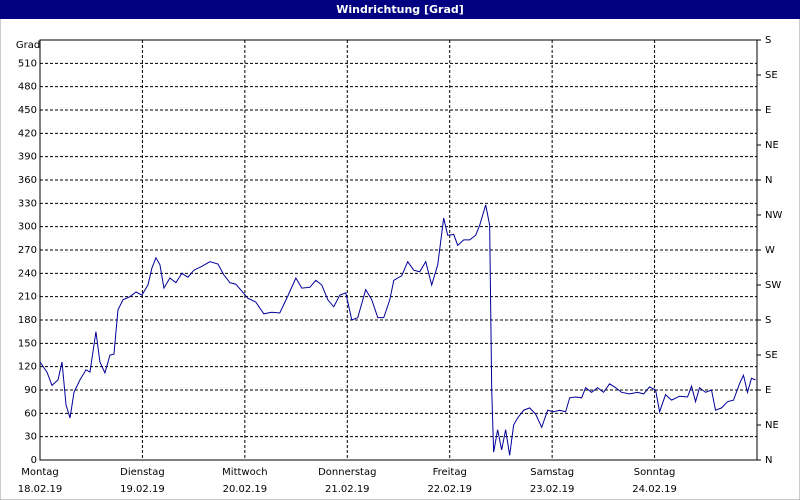 The image size is (800, 500). What do you see at coordinates (27, 203) in the screenshot?
I see `y-tick-label: 330` at bounding box center [27, 203].